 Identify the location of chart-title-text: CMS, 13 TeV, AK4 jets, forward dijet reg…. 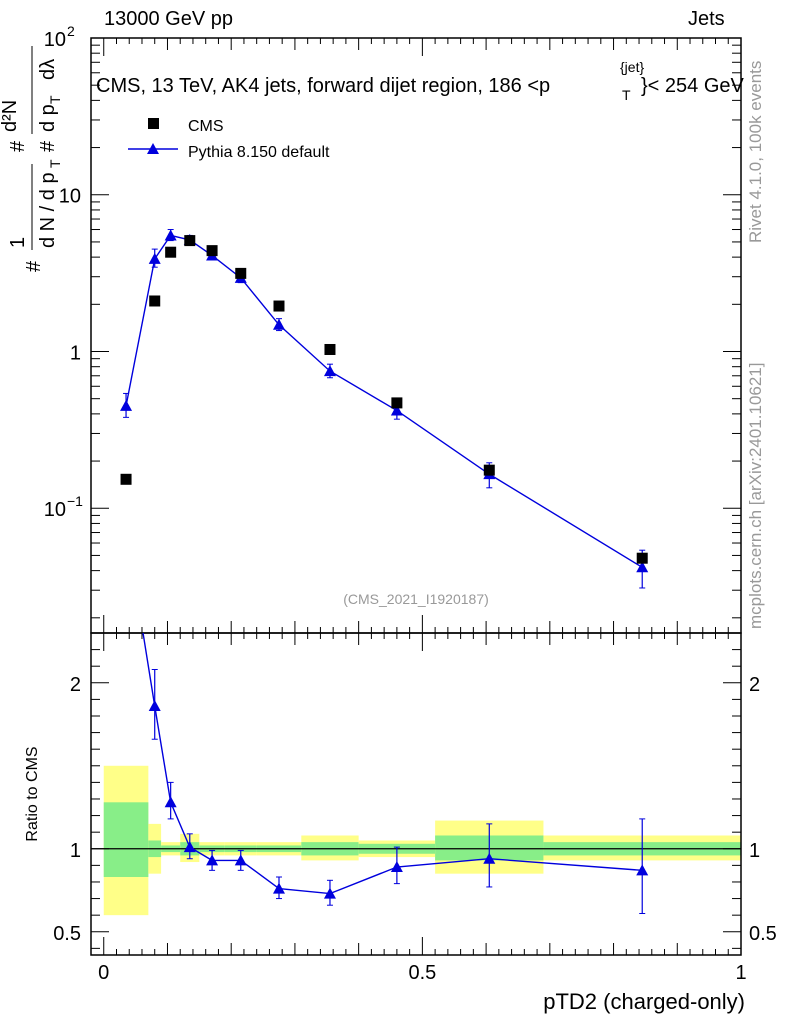
(323, 86).